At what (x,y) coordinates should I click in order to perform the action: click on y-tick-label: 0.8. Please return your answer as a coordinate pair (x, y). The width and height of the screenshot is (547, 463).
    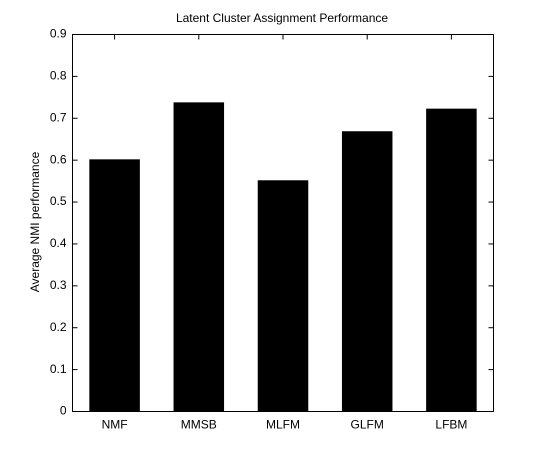
    Looking at the image, I should click on (58, 76).